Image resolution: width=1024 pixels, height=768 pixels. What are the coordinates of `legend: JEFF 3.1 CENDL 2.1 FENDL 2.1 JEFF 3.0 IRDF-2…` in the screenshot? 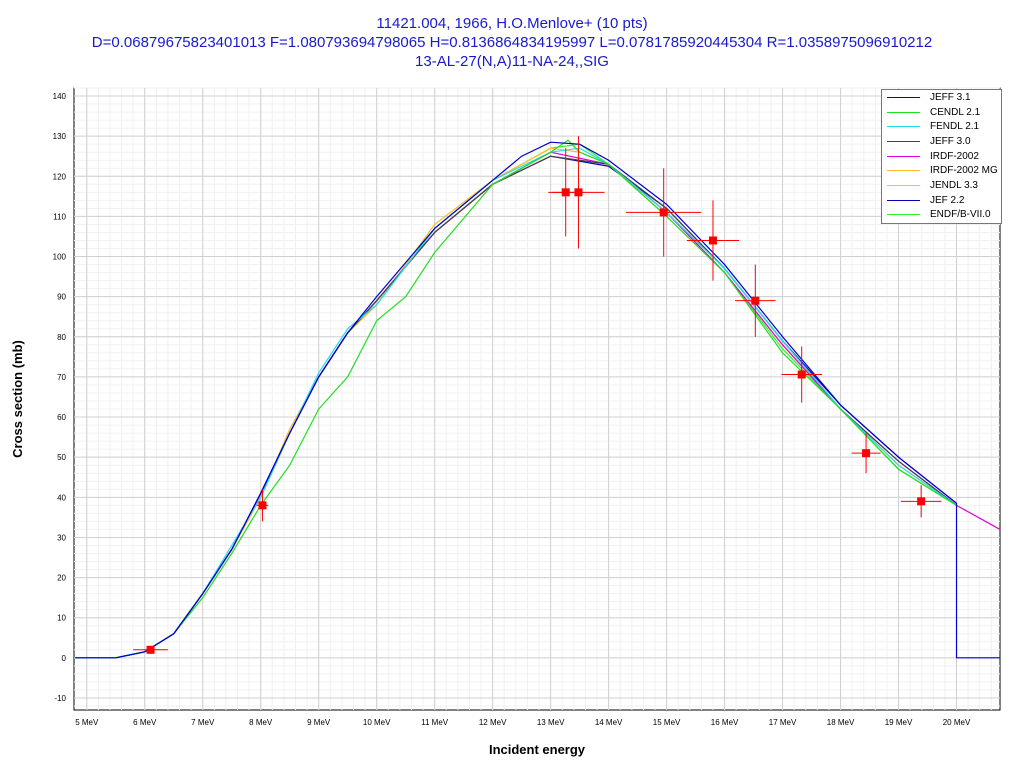 It's located at (941, 156).